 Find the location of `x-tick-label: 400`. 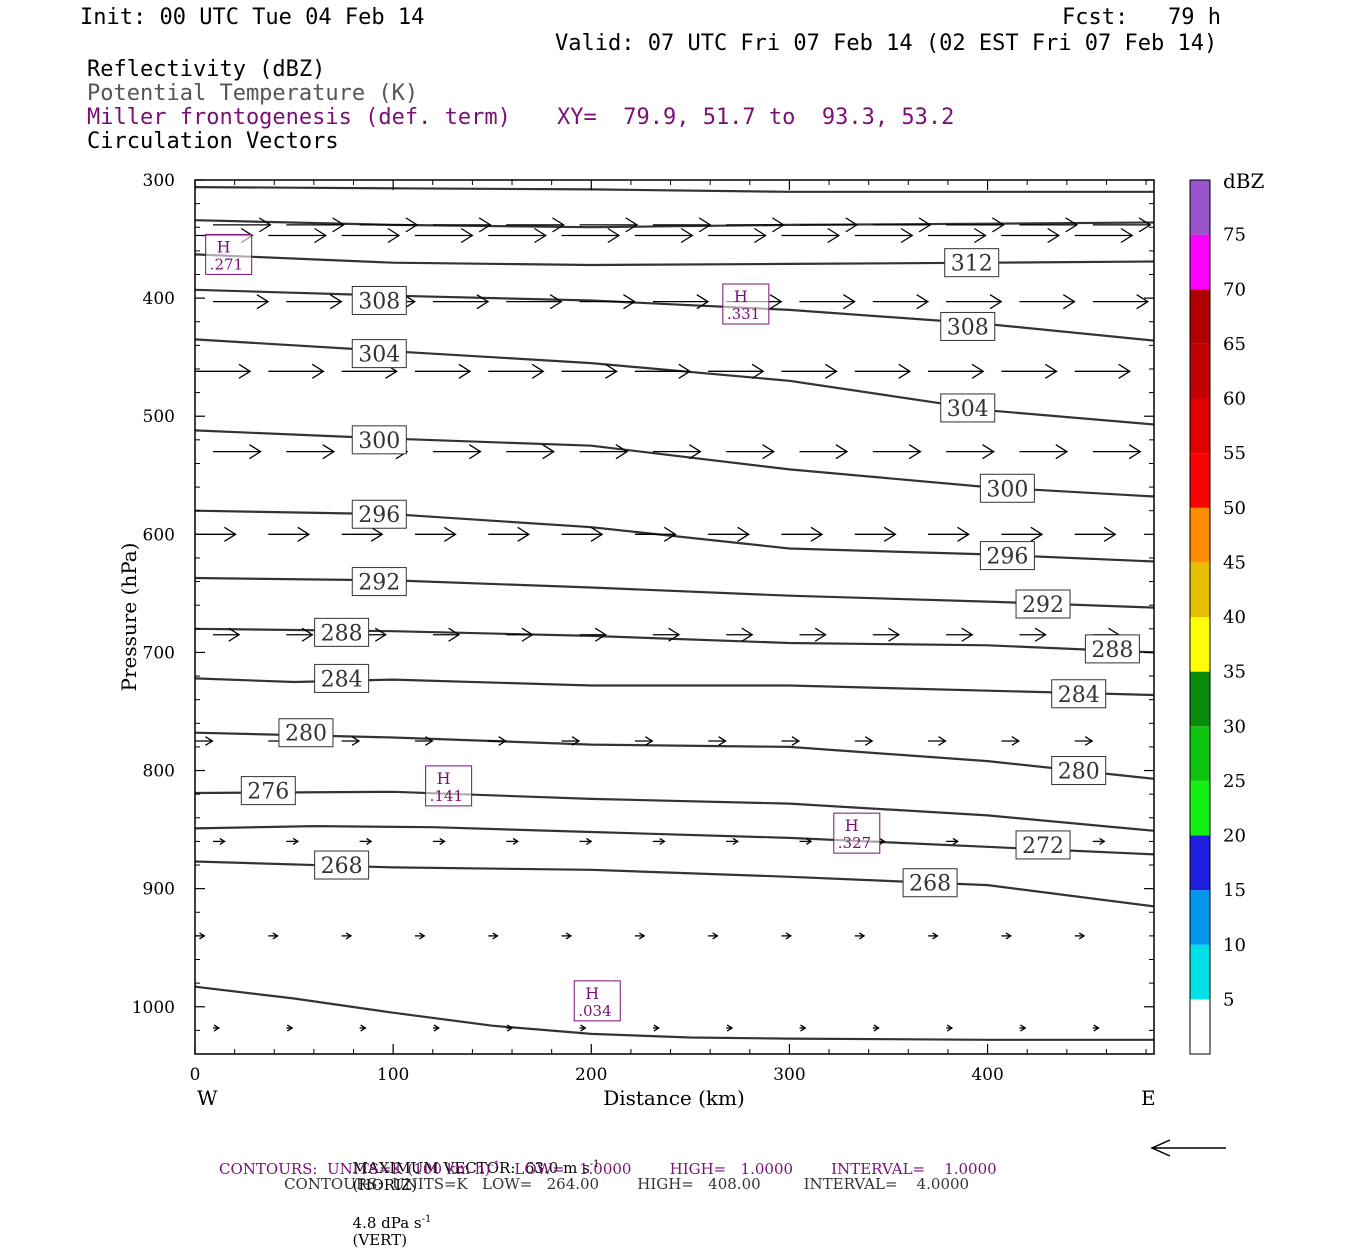

x-tick-label: 400 is located at coordinates (987, 1075).